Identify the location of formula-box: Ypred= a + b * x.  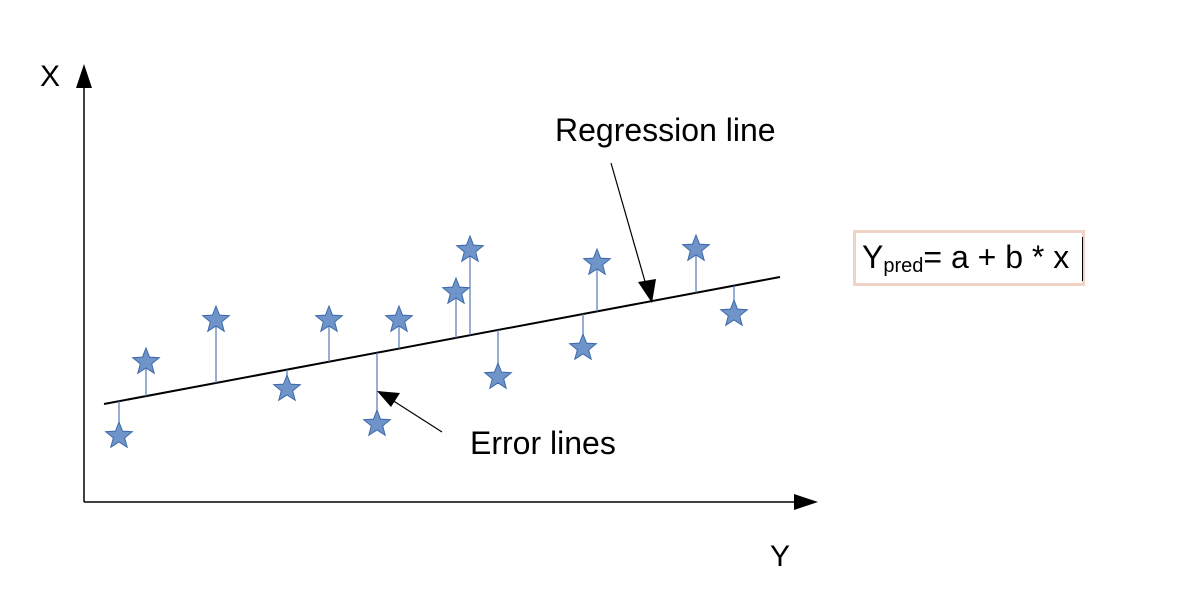
(969, 258).